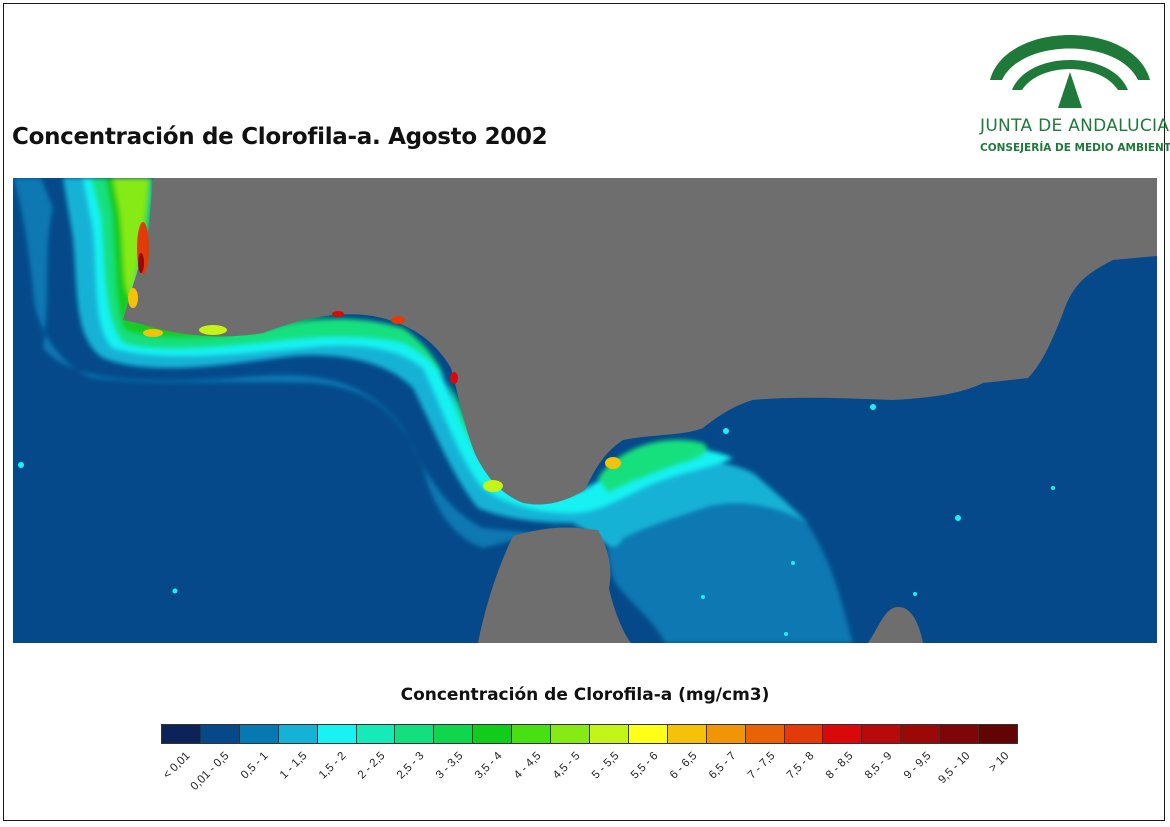 This screenshot has height=827, width=1170. Describe the element at coordinates (800, 766) in the screenshot. I see `legend-label: 7,5 - 8` at that location.